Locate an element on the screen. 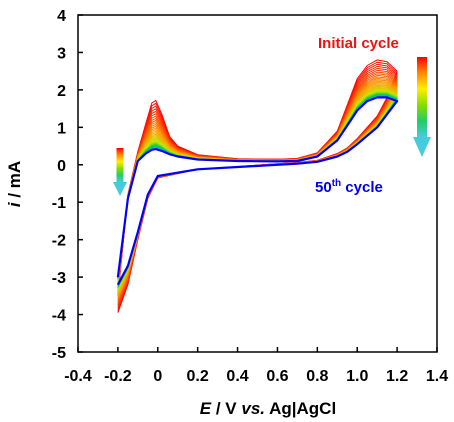 This screenshot has width=454, height=422. x-tick-label: 0.2 is located at coordinates (198, 376).